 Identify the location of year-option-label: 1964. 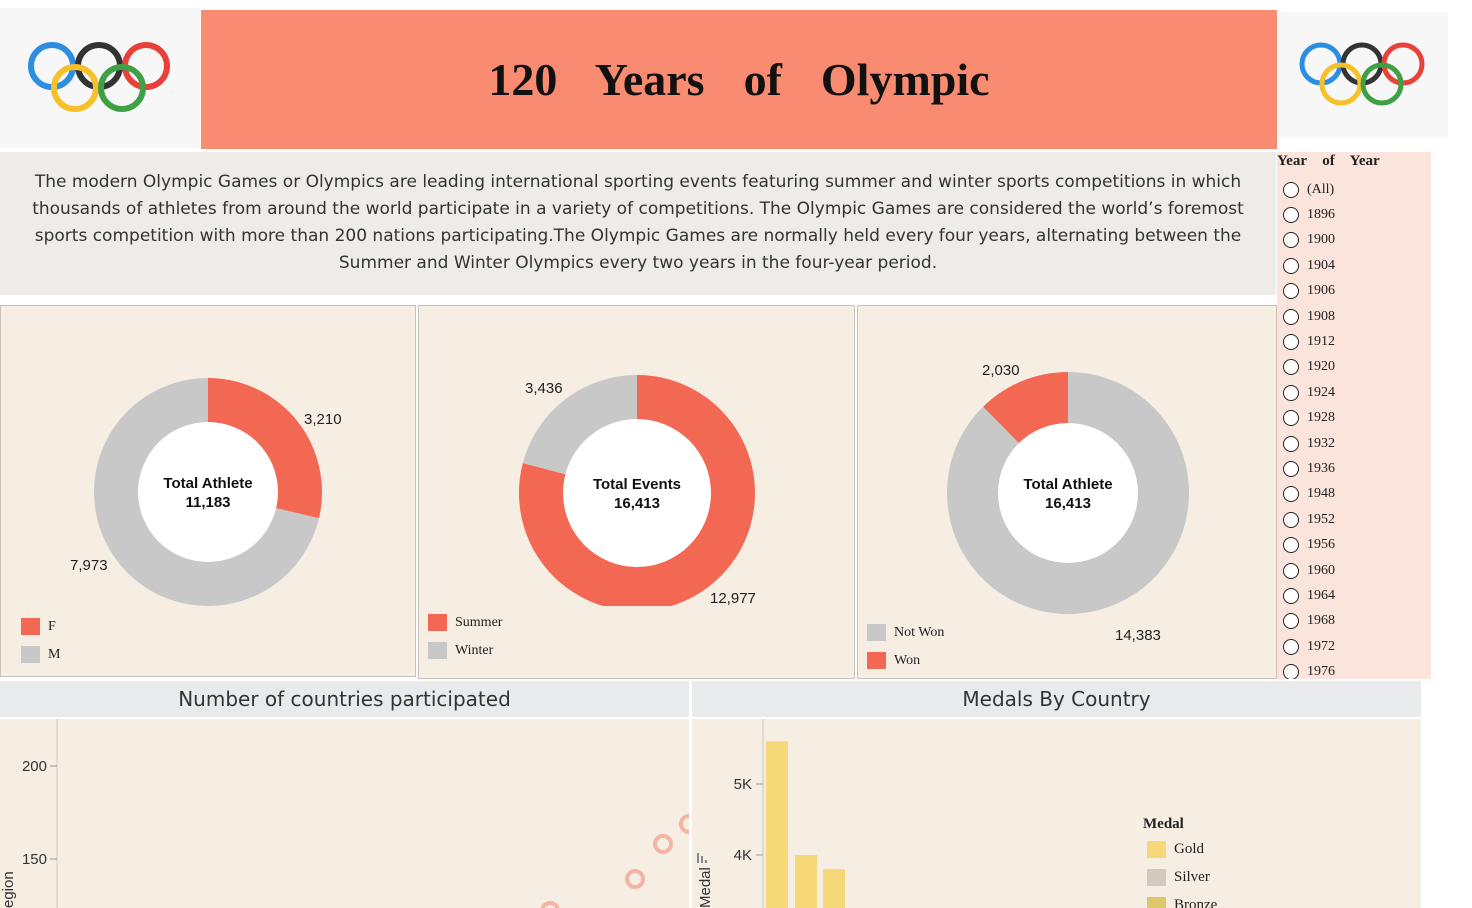
(1321, 595).